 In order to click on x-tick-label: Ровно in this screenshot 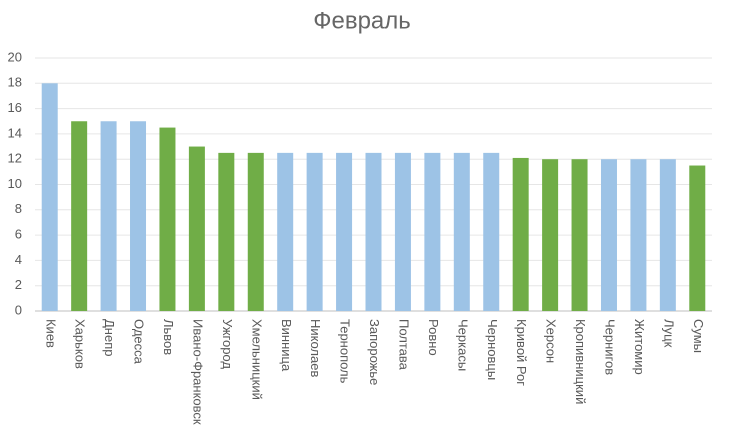, I will do `click(433, 337)`.